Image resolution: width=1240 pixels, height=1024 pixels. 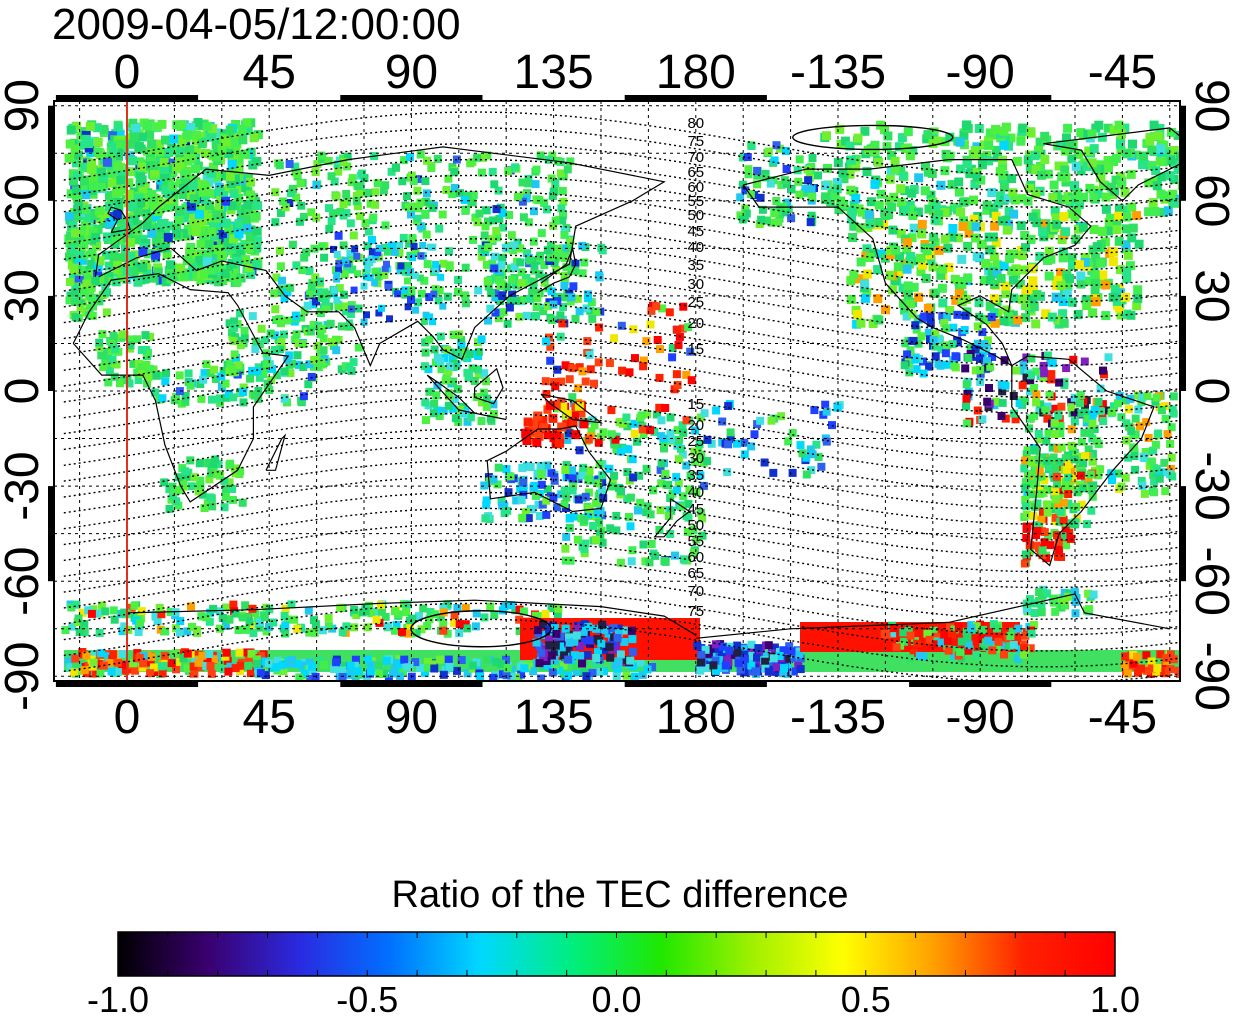 I want to click on bottom-lon-label: -135, so click(x=838, y=717).